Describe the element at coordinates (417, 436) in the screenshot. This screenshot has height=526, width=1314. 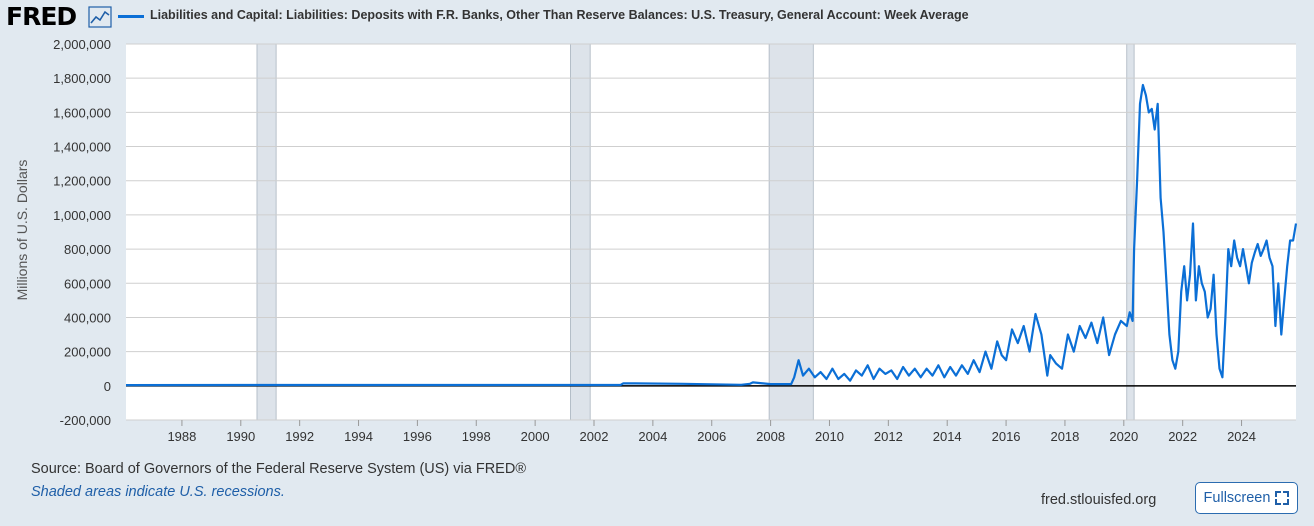
I see `x-tick-label: 1996` at that location.